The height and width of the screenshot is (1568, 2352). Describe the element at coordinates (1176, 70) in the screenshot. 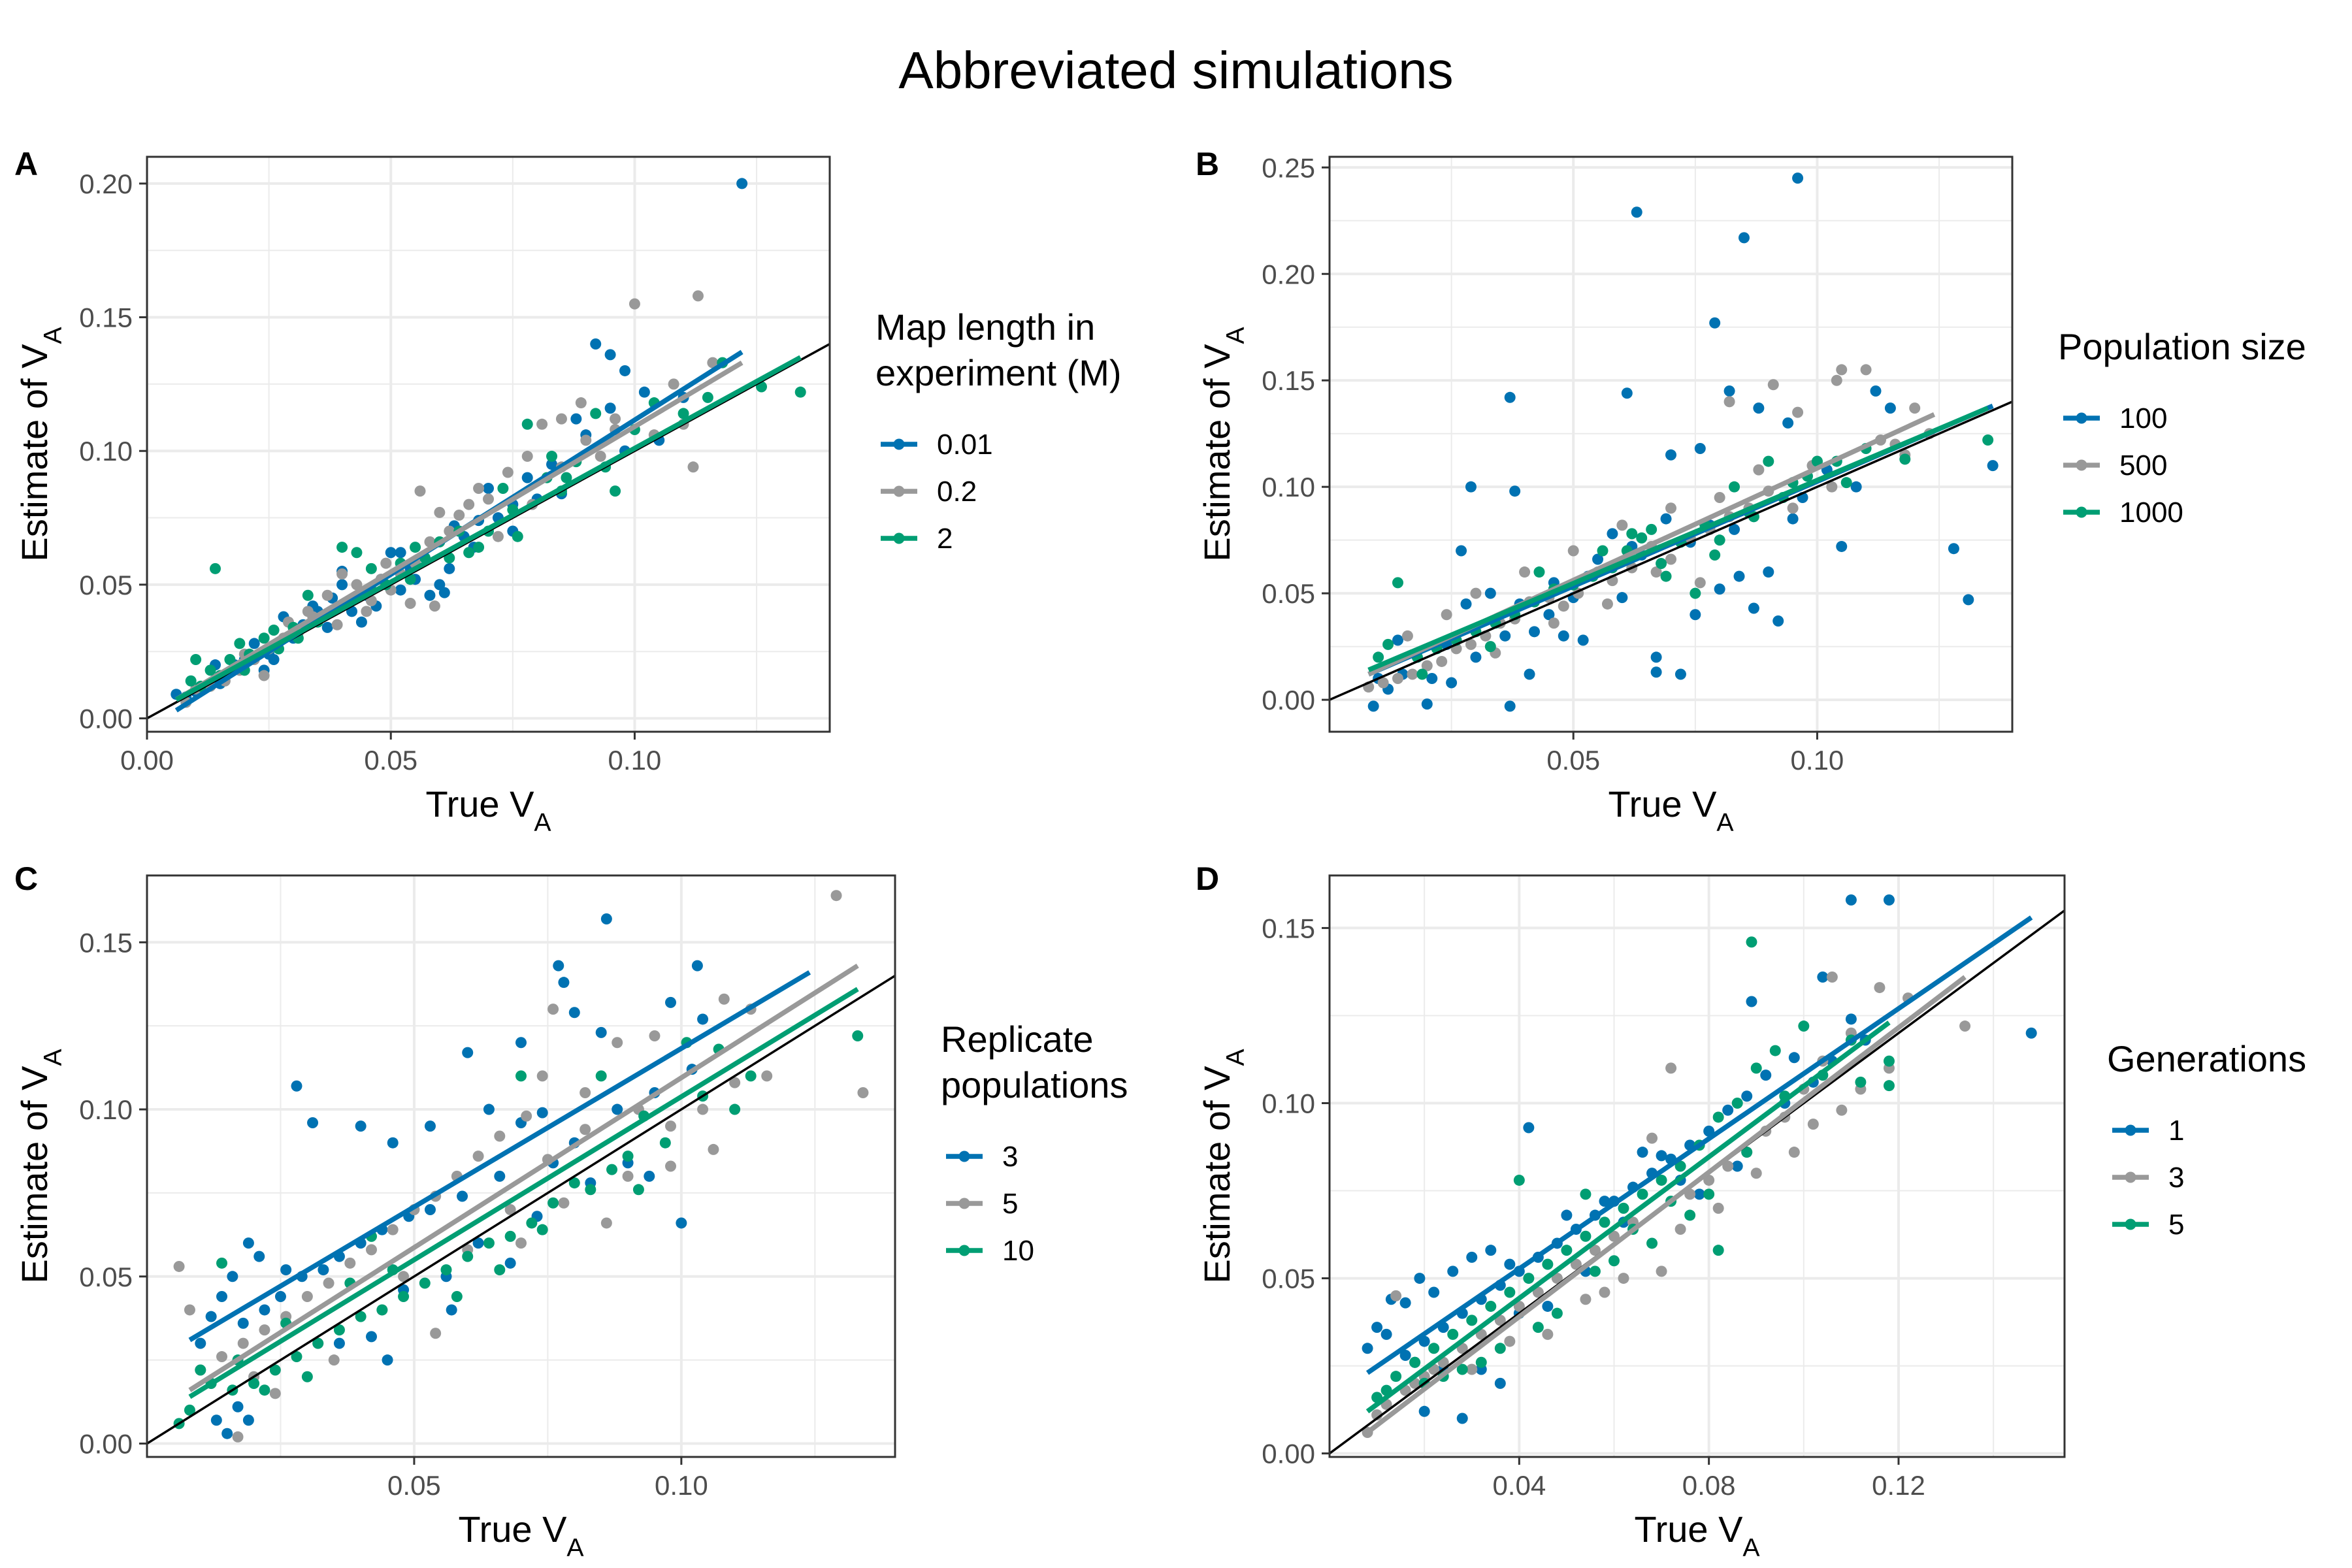

I see `figure-title: Abbreviated simulations` at that location.